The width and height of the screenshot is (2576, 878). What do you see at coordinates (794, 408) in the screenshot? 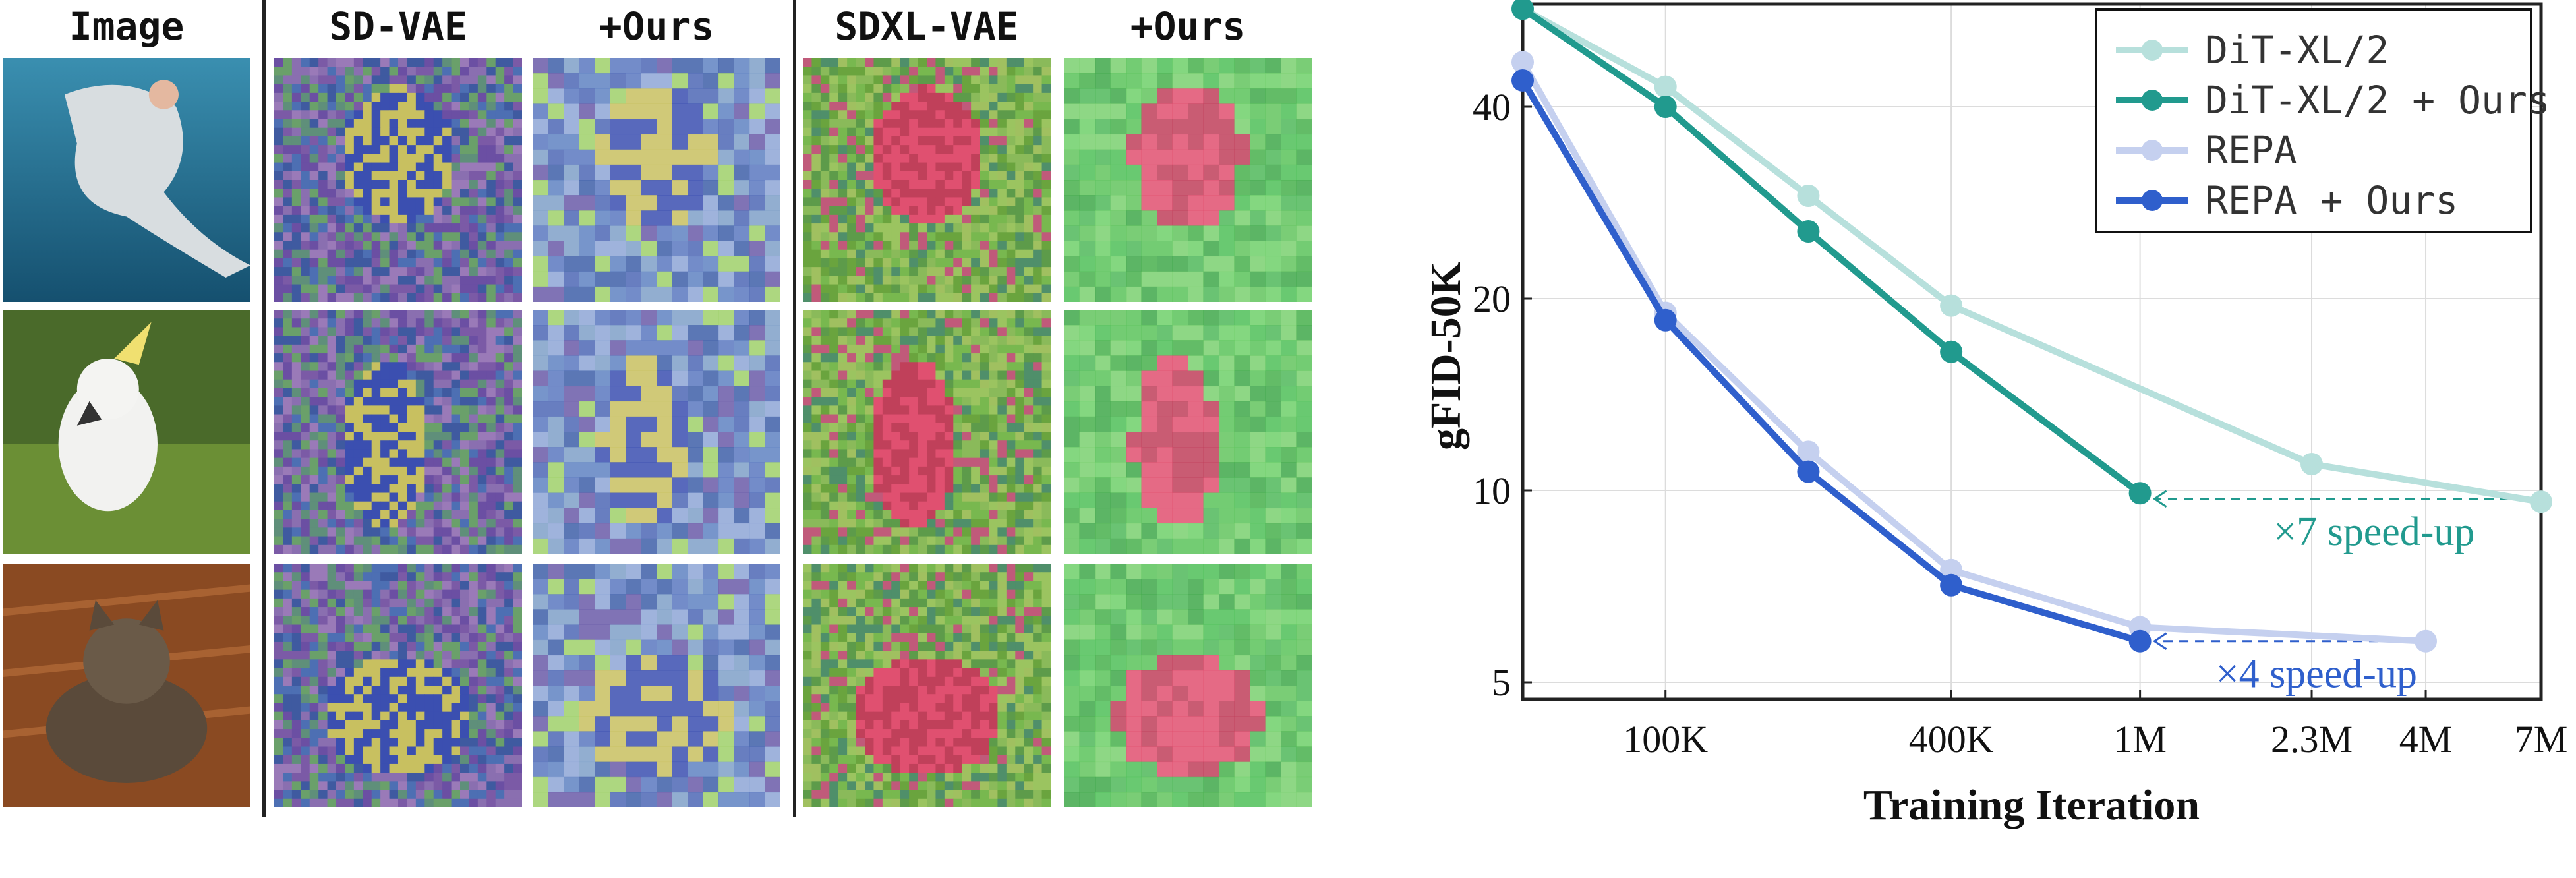
I see `separator-middle` at bounding box center [794, 408].